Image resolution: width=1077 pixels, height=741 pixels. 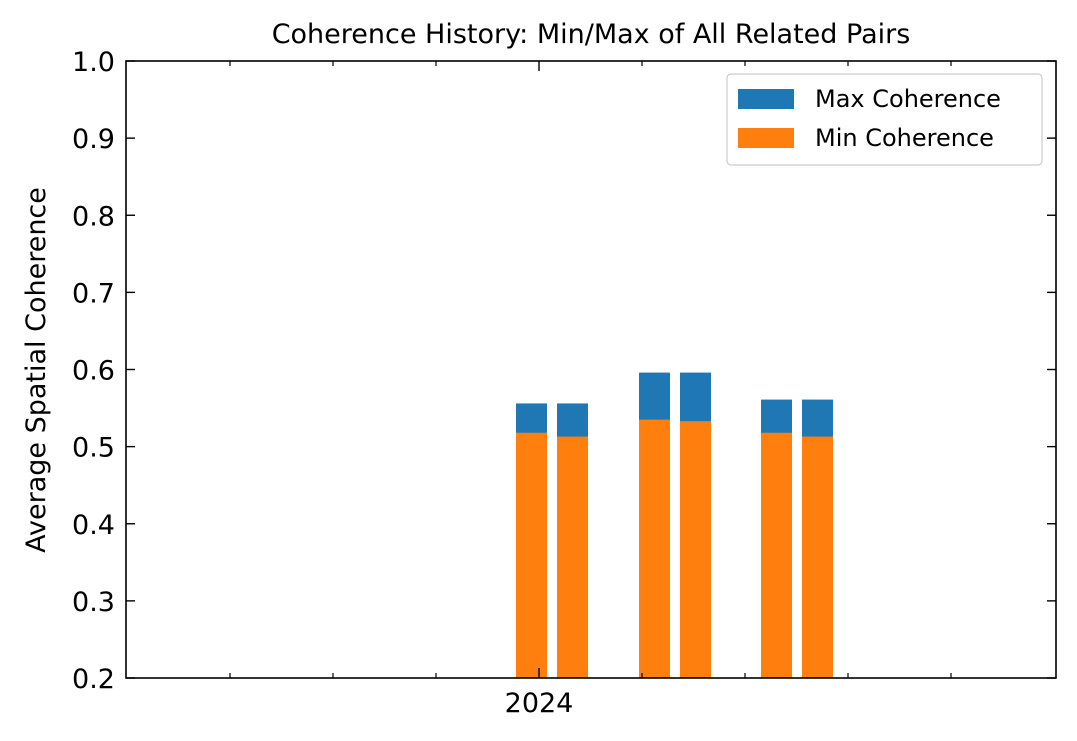 What do you see at coordinates (93, 371) in the screenshot?
I see `y-tick-label: 0.6` at bounding box center [93, 371].